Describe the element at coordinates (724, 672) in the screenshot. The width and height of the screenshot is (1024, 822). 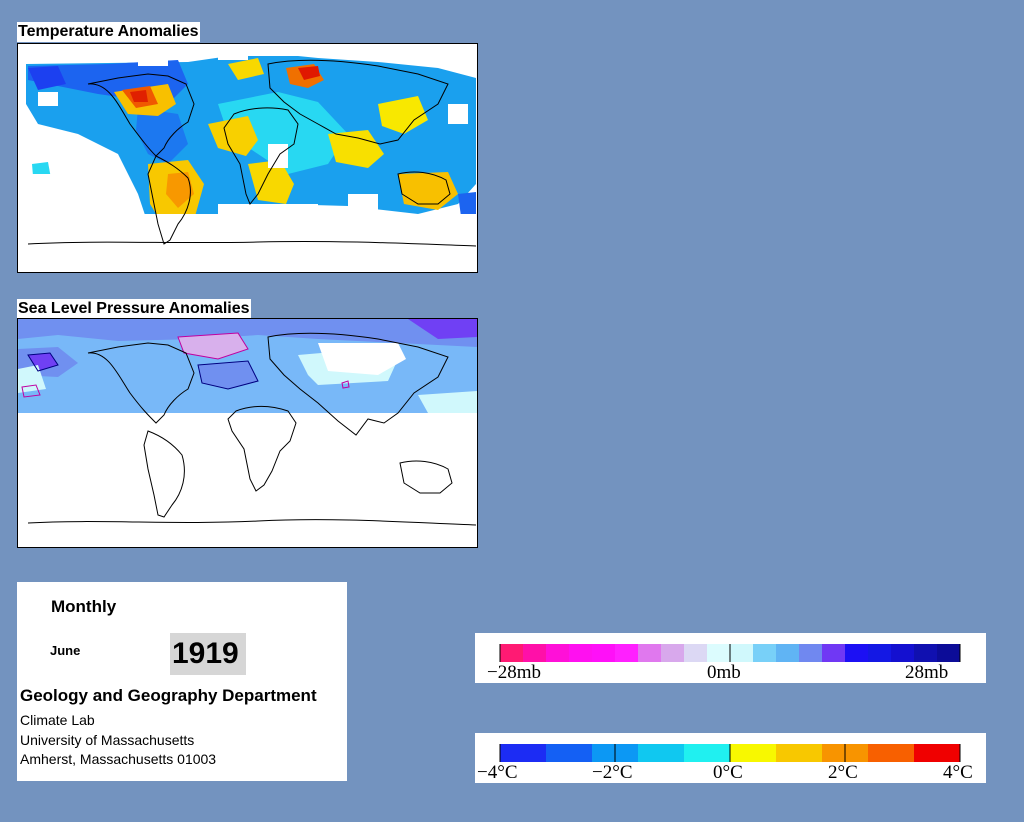
I see `pressure-legend-label-zero: 0mb` at that location.